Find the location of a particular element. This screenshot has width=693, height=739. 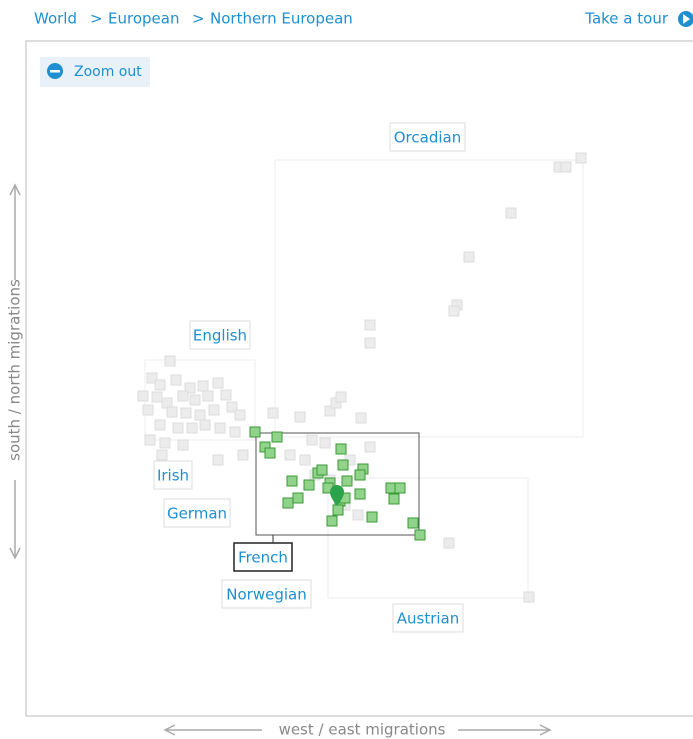

zoom-icon-minus is located at coordinates (55, 71).